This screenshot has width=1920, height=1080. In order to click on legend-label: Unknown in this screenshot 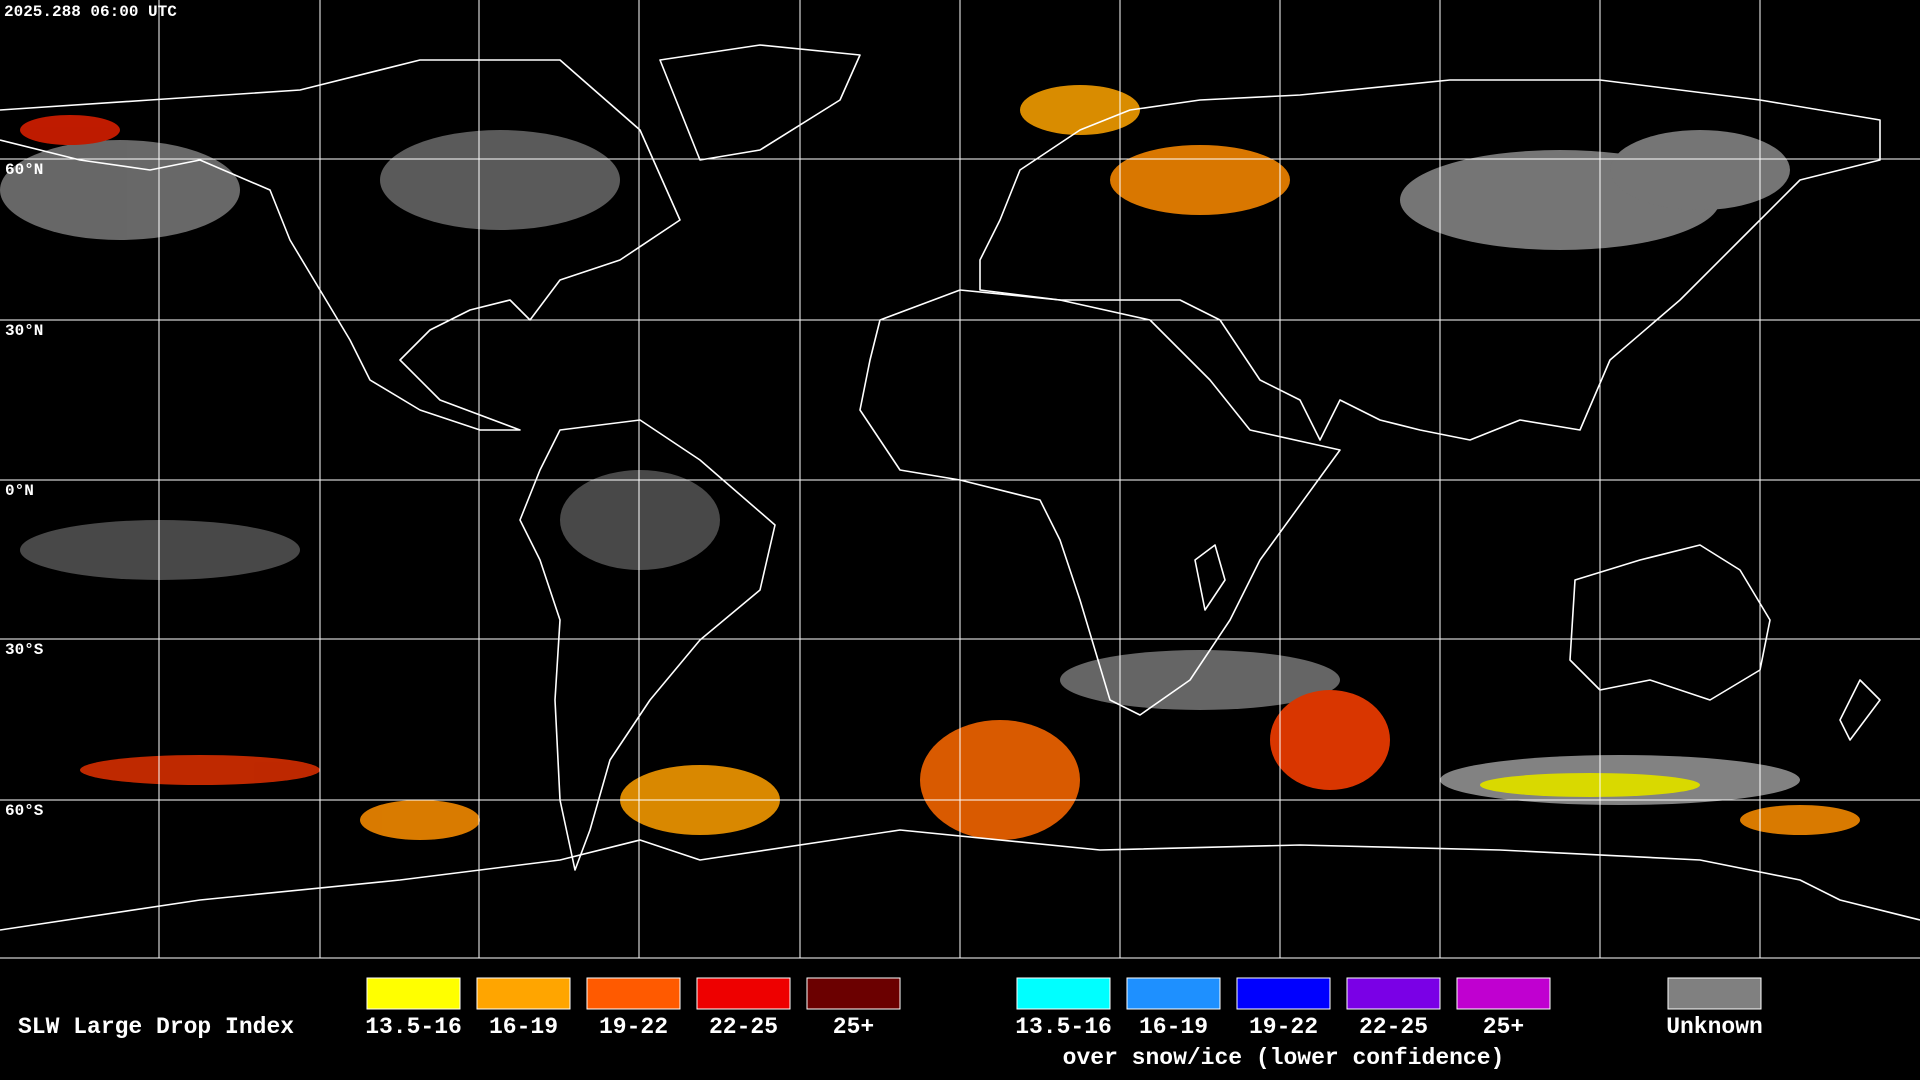, I will do `click(1714, 1027)`.